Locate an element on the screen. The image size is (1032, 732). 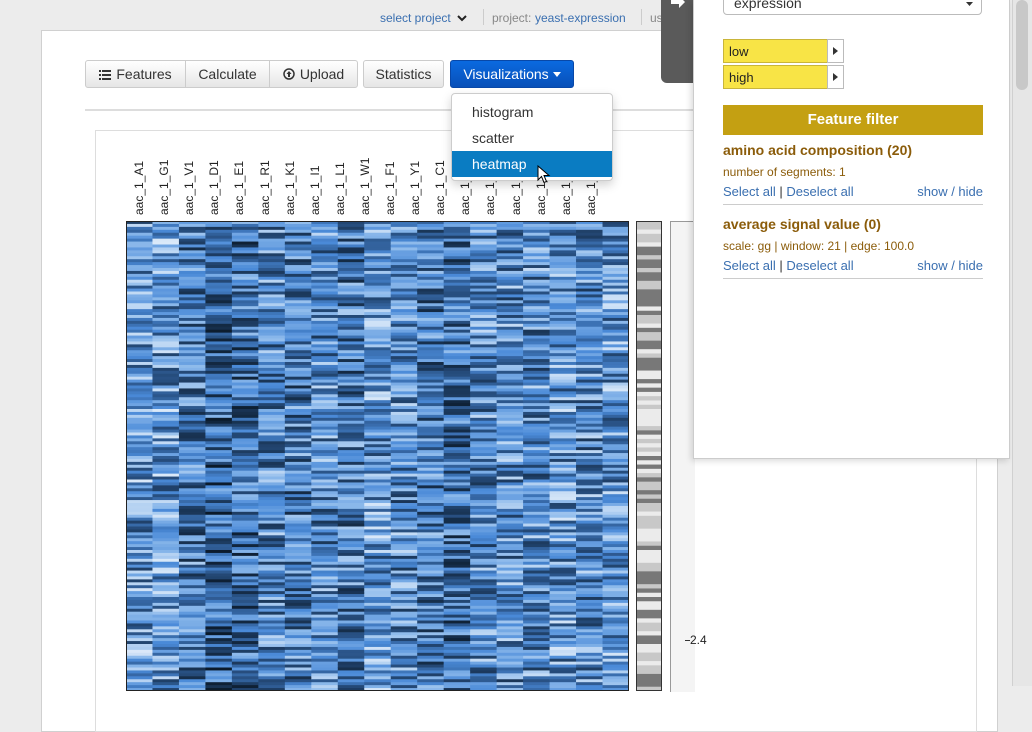
high-color-swatch: high is located at coordinates (775, 77).